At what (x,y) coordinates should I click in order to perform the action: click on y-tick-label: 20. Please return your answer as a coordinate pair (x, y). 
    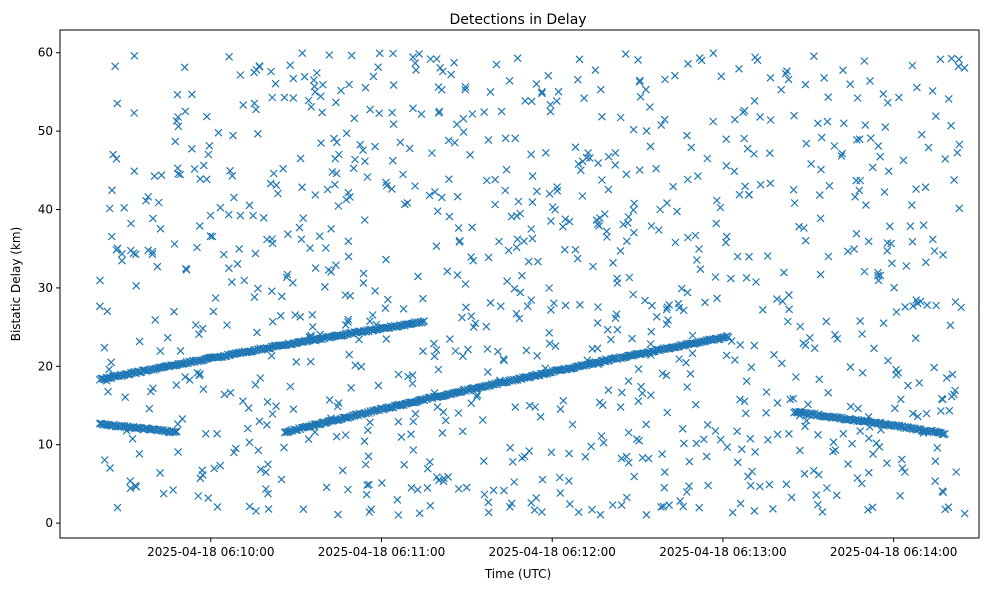
    Looking at the image, I should click on (45, 366).